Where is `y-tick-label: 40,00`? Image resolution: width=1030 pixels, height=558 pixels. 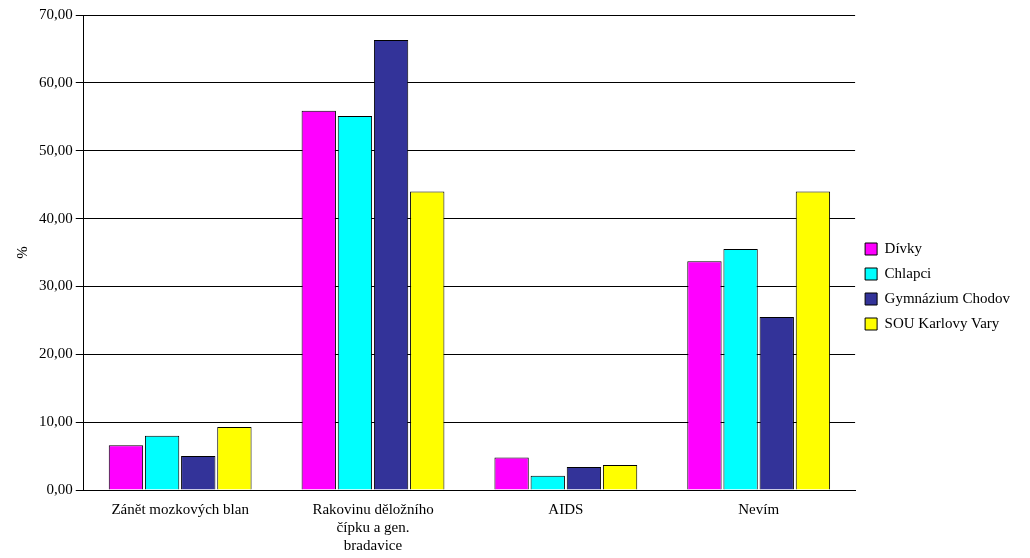 y-tick-label: 40,00 is located at coordinates (56, 217).